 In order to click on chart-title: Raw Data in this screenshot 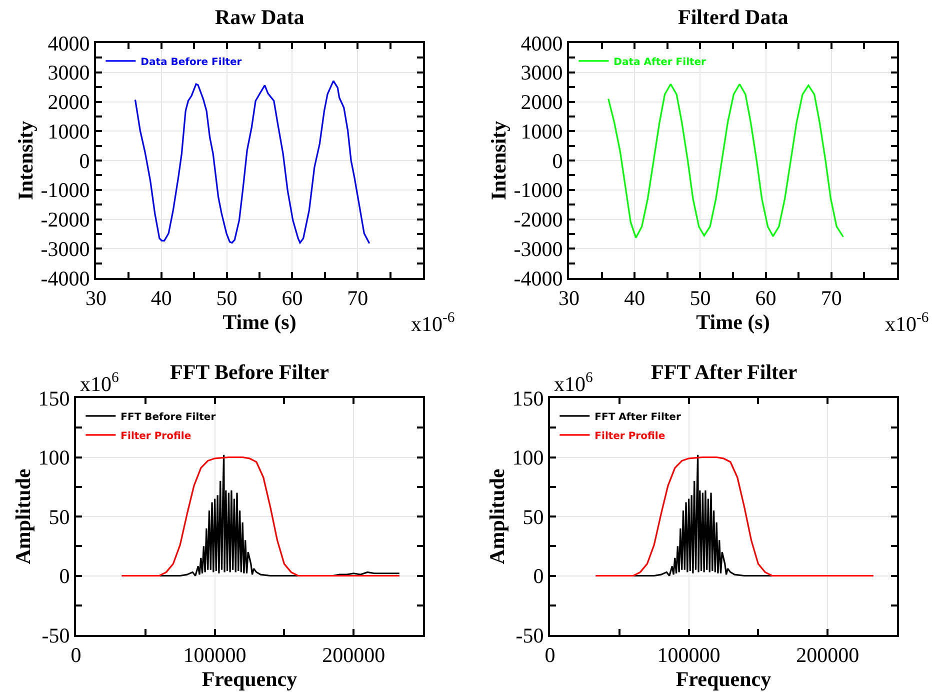, I will do `click(260, 17)`.